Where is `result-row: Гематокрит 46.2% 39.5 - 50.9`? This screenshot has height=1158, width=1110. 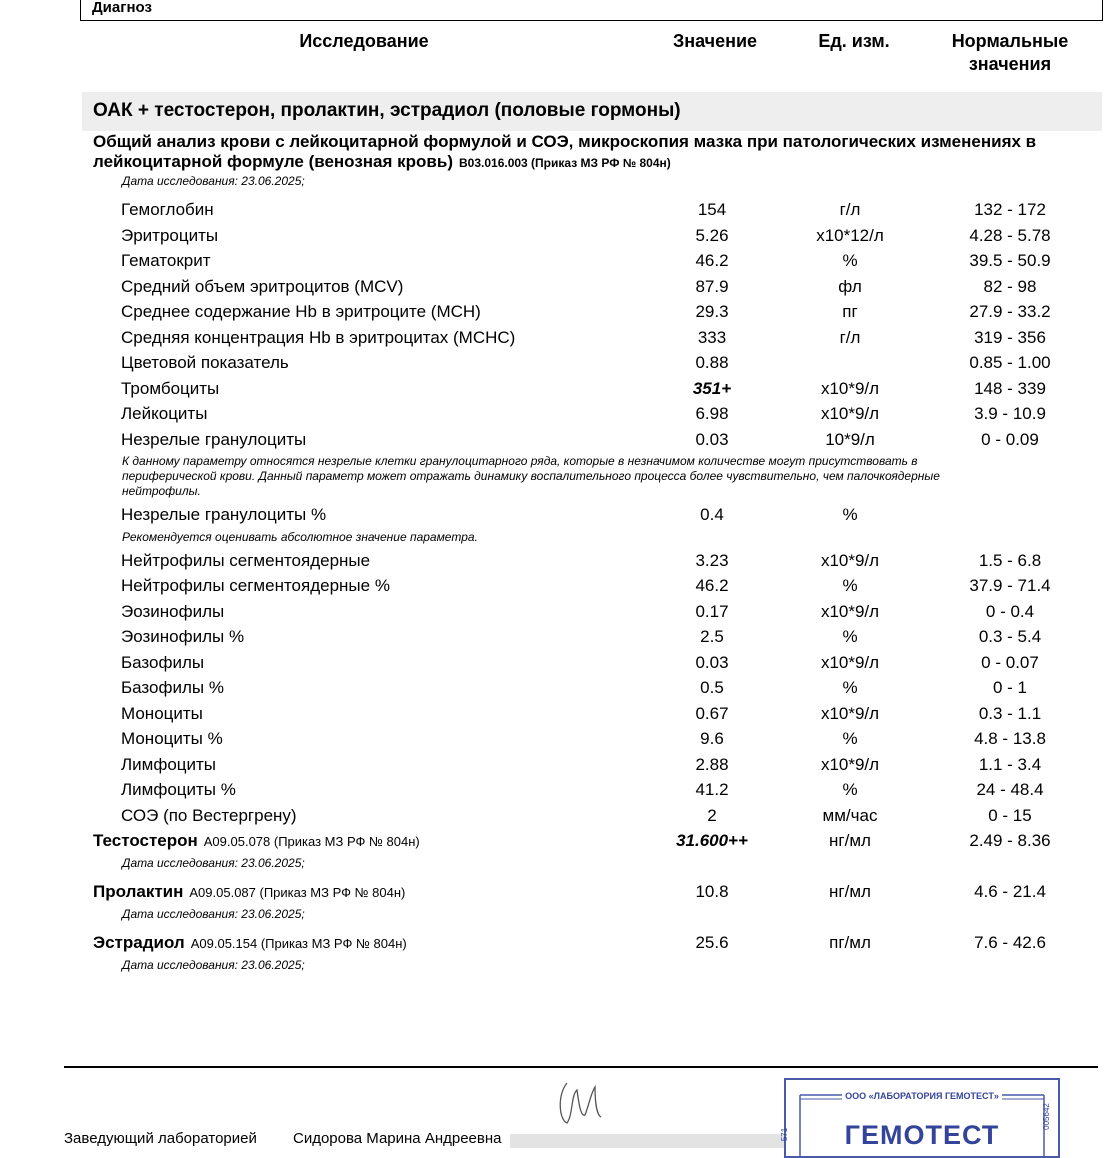
result-row: Гематокрит 46.2% 39.5 - 50.9 is located at coordinates (555, 261).